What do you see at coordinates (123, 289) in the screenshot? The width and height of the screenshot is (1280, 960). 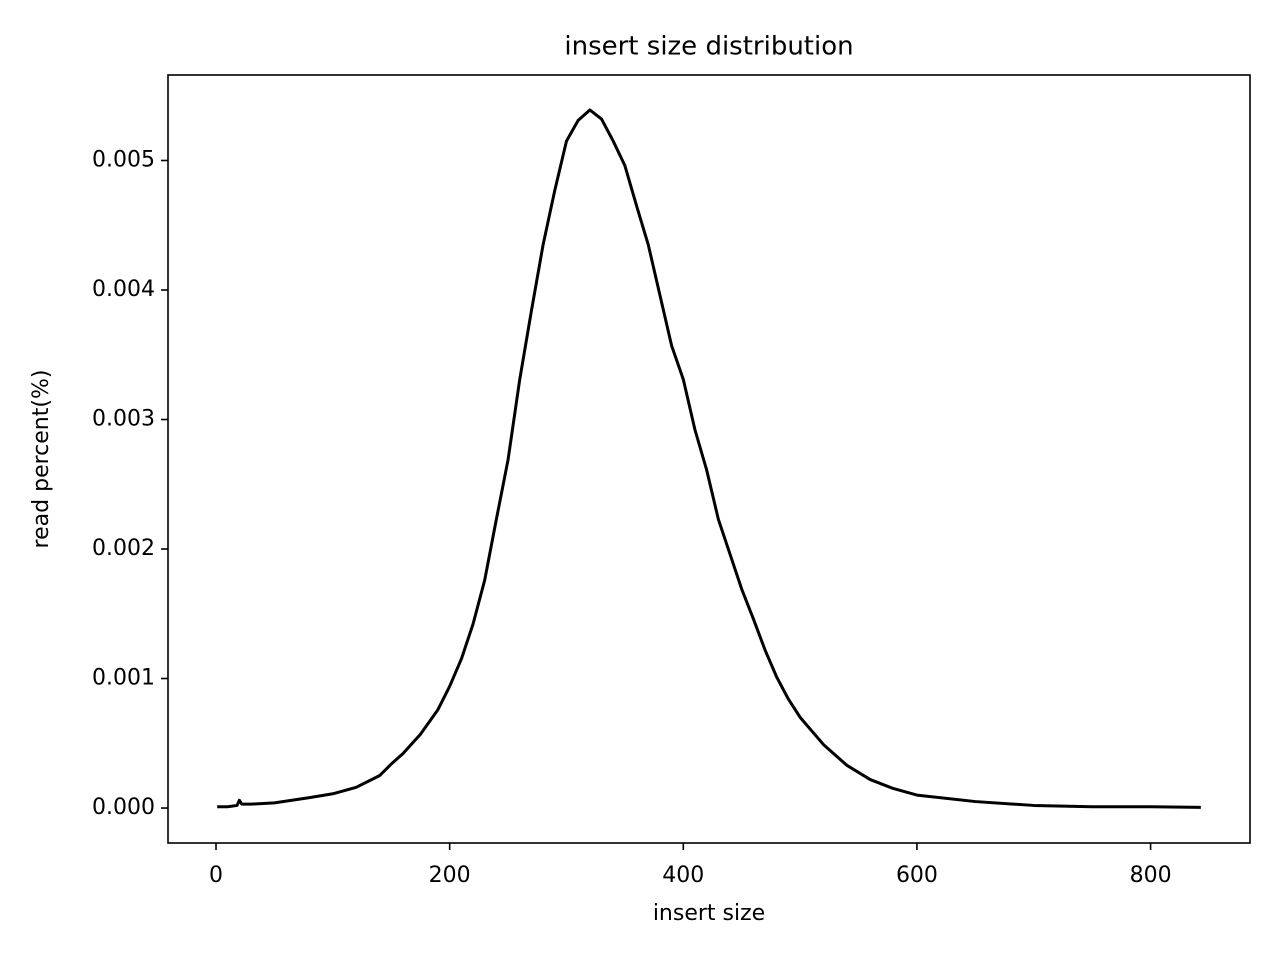 I see `y-tick-label: 0.004` at bounding box center [123, 289].